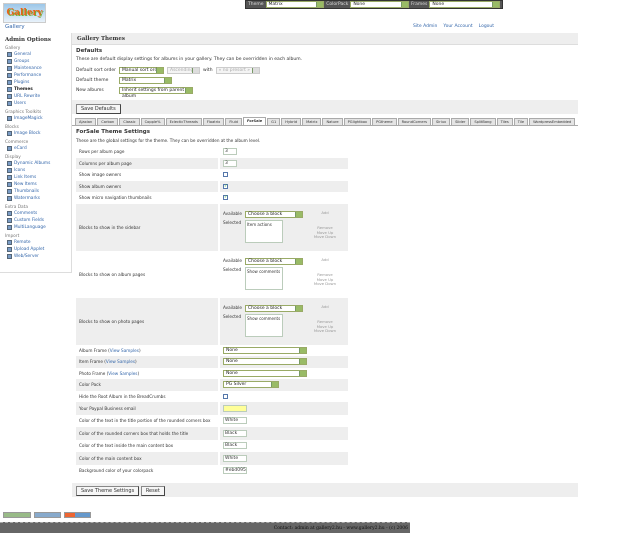 This screenshot has height=533, width=640. What do you see at coordinates (35, 82) in the screenshot?
I see `sidebar-item-plugins: Plugins` at bounding box center [35, 82].